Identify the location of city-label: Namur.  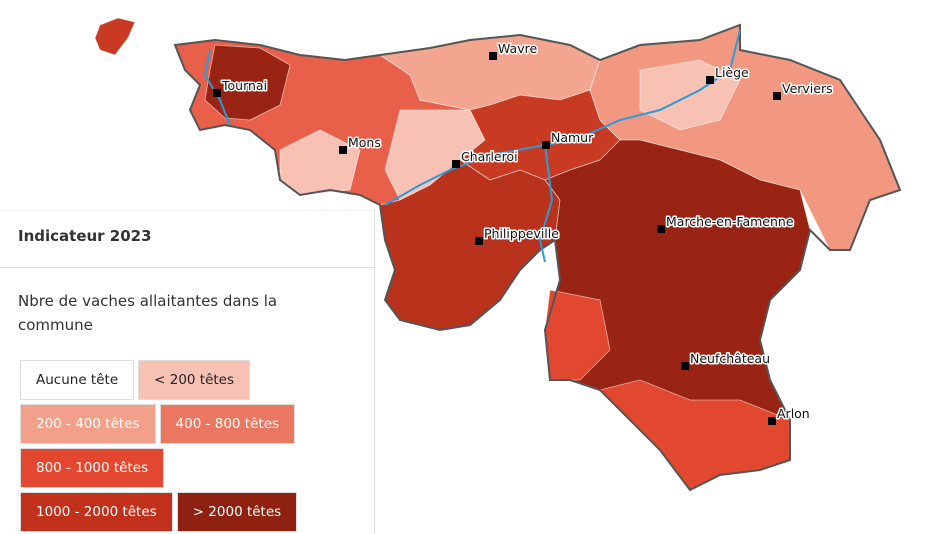
(572, 137).